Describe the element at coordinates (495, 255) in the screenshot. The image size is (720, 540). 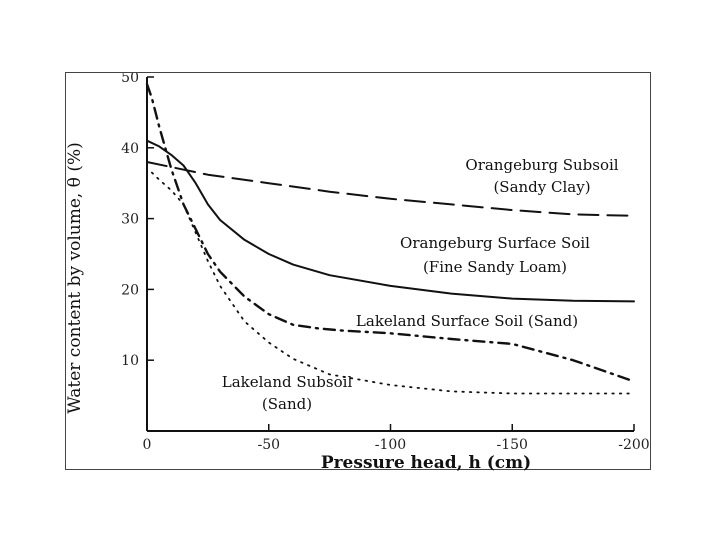
I see `series-annotation: Orangeburg Surface Soil (Fine Sandy Loam)` at that location.